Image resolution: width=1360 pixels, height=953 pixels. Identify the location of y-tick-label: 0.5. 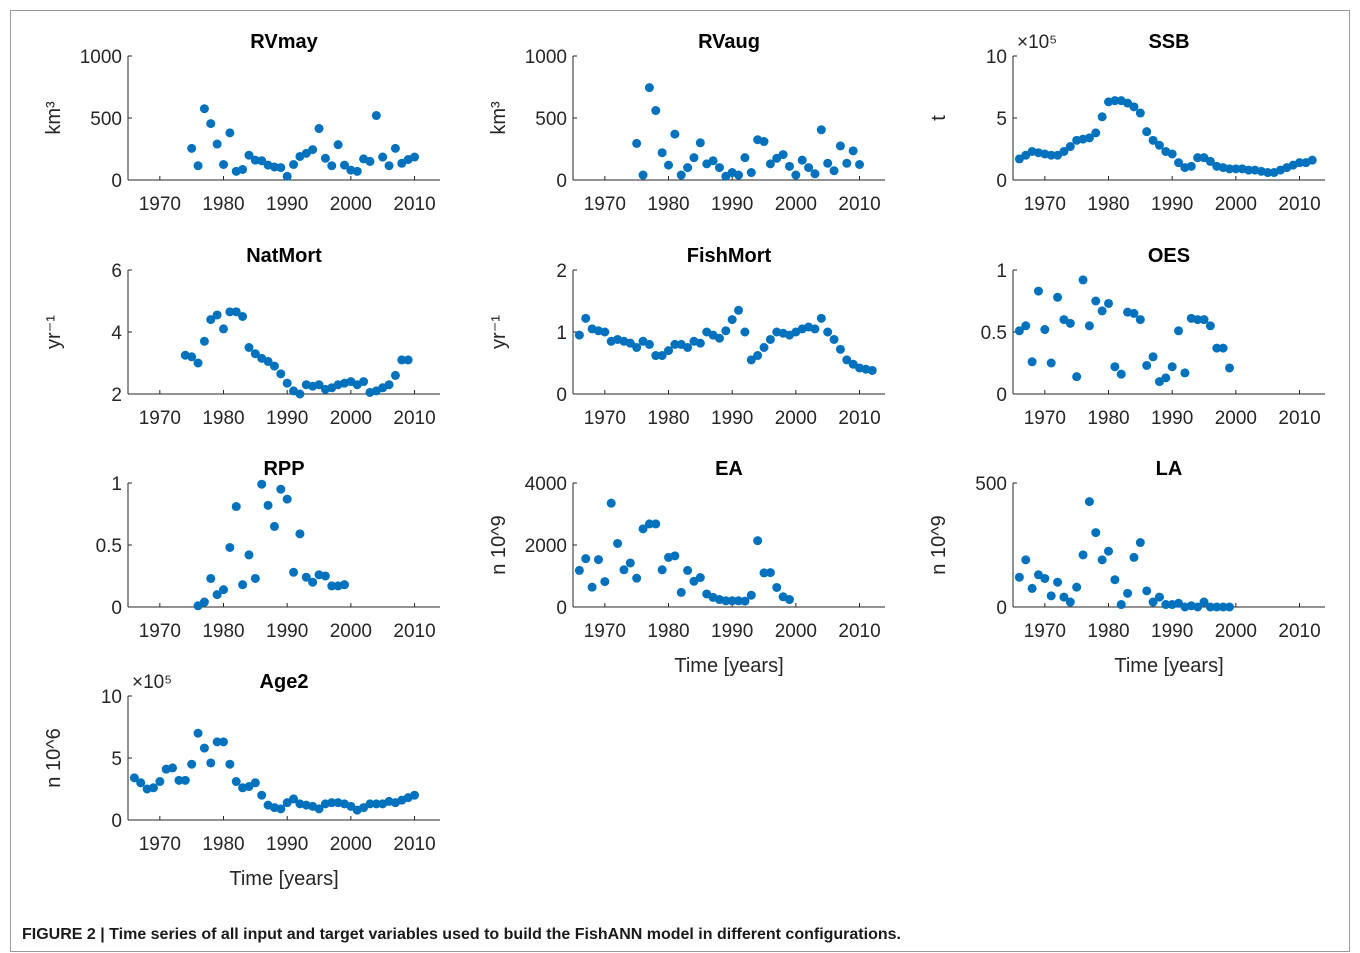
(109, 546).